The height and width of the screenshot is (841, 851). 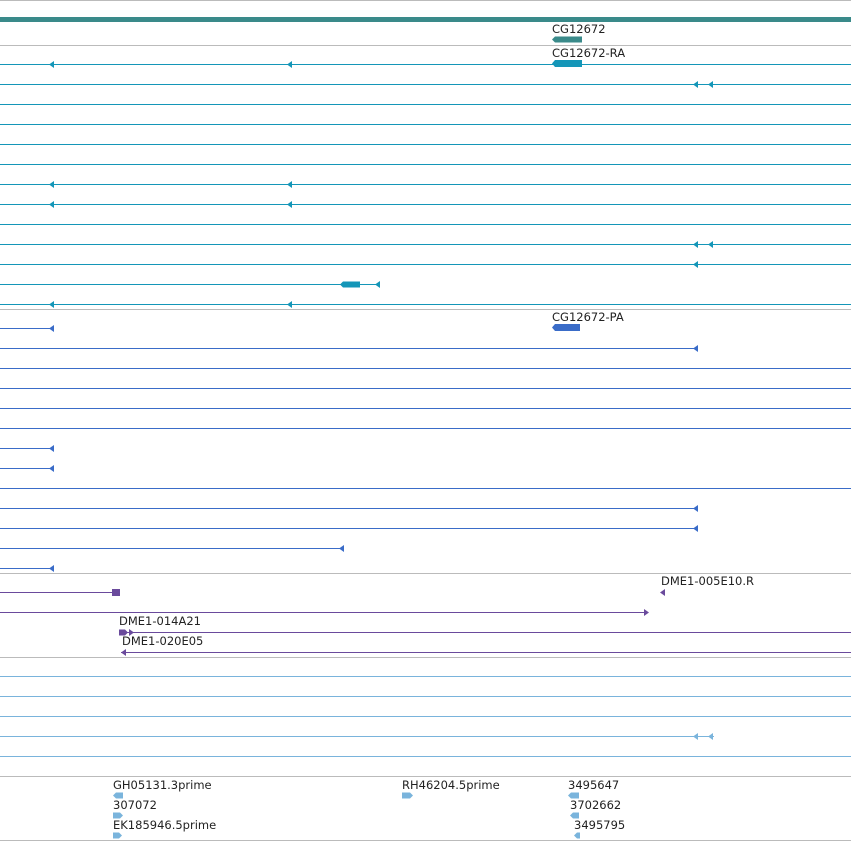 What do you see at coordinates (567, 39) in the screenshot?
I see `gene-feature-cg12672` at bounding box center [567, 39].